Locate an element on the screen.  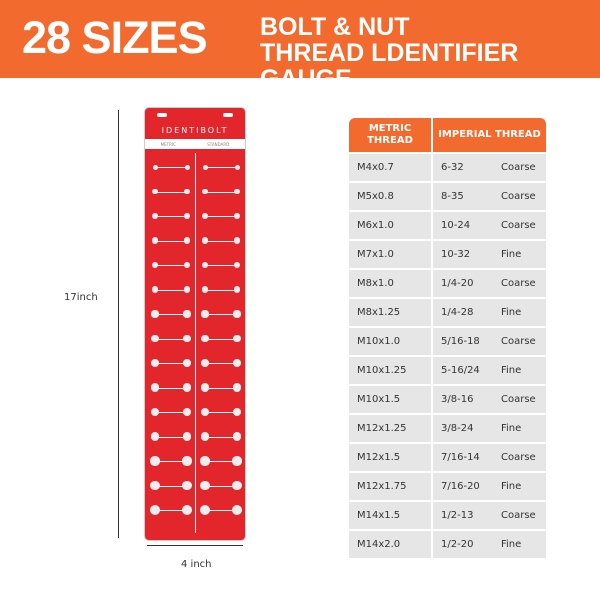
gauge-metric-label: METRIC is located at coordinates (168, 144).